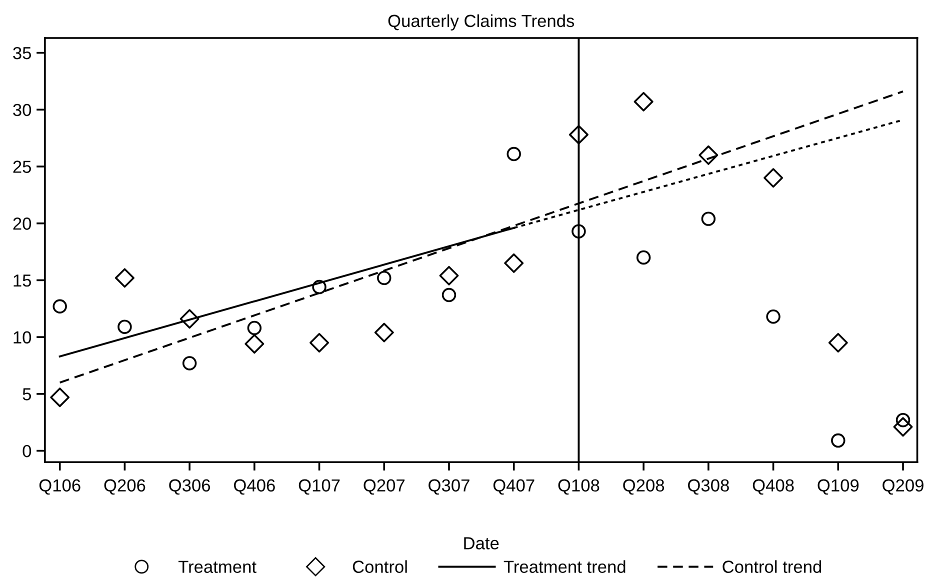 The width and height of the screenshot is (936, 585). What do you see at coordinates (22, 224) in the screenshot?
I see `y-tick-label: 20` at bounding box center [22, 224].